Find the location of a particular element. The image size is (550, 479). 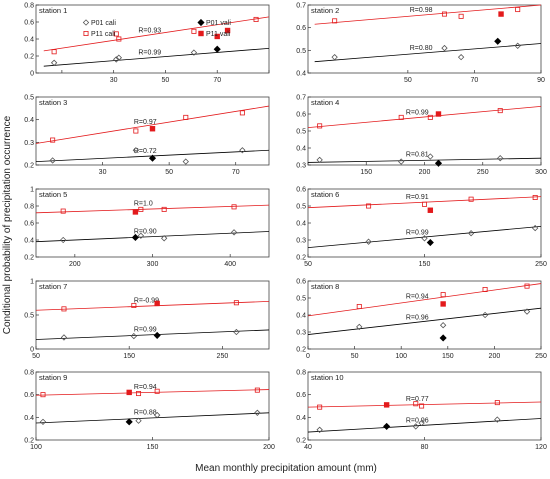

panel-title: station 6 is located at coordinates (325, 194).